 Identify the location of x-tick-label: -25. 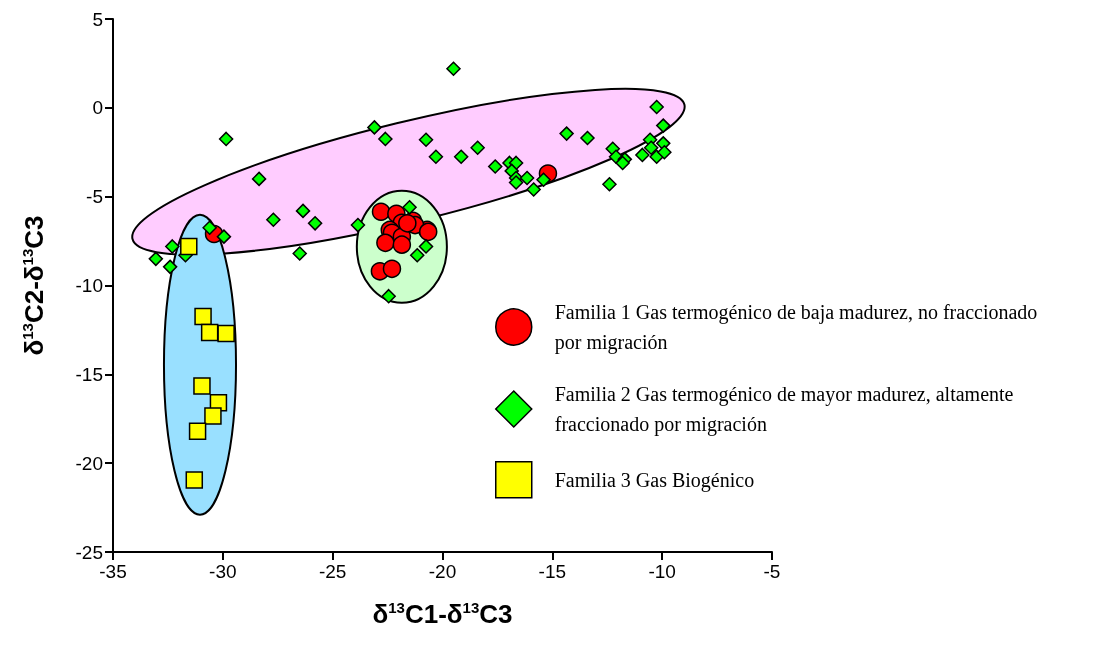
(332, 571).